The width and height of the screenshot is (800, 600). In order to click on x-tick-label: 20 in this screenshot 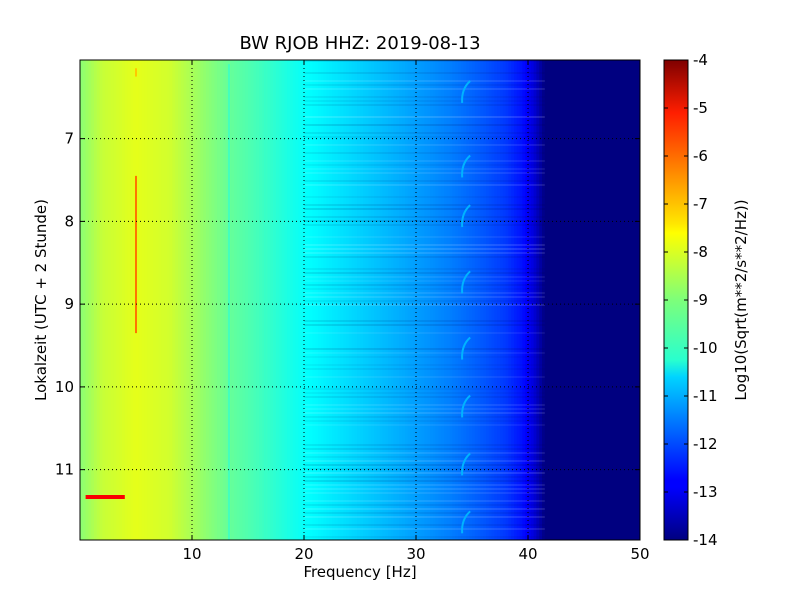, I will do `click(303, 554)`.